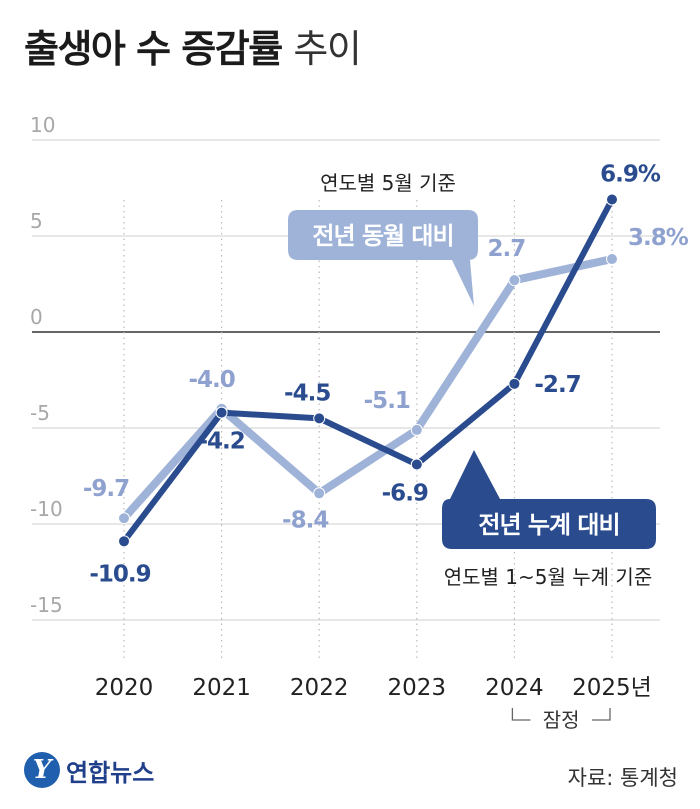  What do you see at coordinates (327, 49) in the screenshot?
I see `title-light: 추이` at bounding box center [327, 49].